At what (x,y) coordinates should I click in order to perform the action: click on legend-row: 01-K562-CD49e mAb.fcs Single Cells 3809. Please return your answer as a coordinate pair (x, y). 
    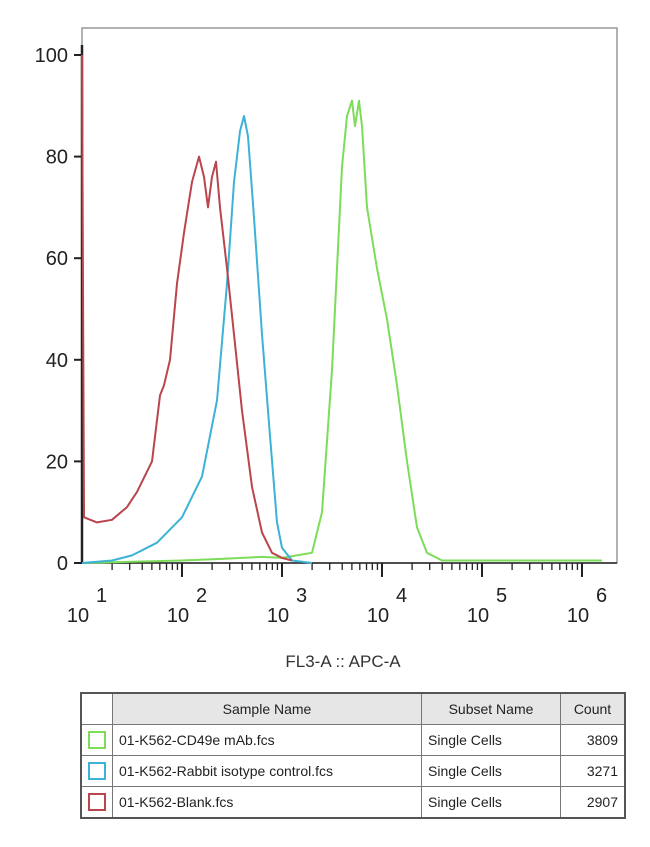
    Looking at the image, I should click on (353, 740).